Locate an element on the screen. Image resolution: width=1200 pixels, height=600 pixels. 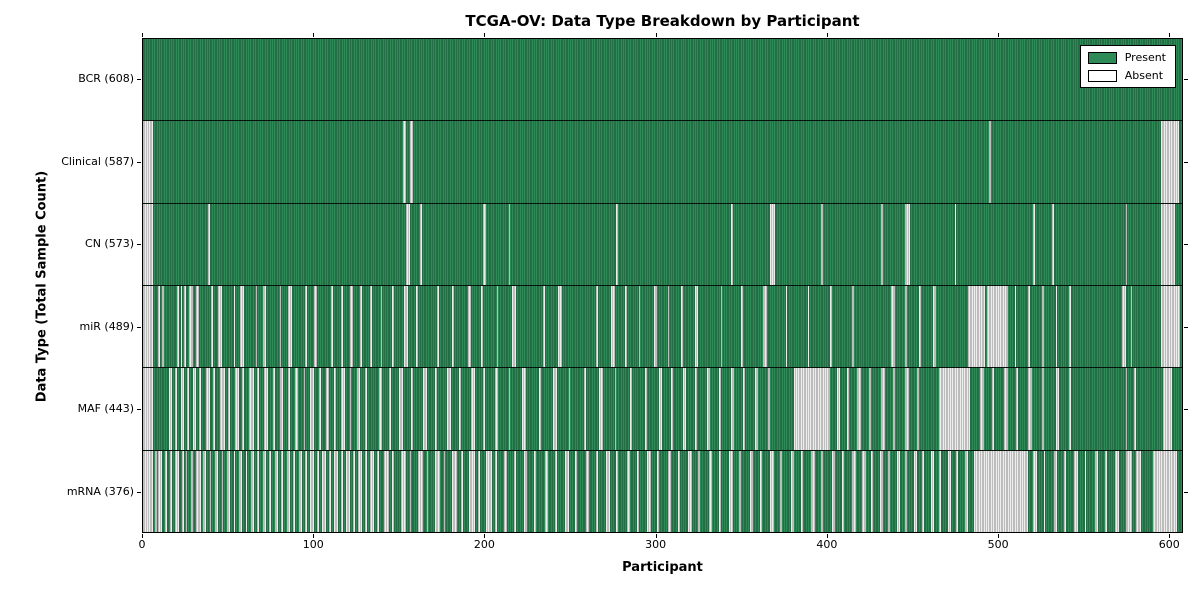
legend-present-label: Present is located at coordinates (1145, 57).